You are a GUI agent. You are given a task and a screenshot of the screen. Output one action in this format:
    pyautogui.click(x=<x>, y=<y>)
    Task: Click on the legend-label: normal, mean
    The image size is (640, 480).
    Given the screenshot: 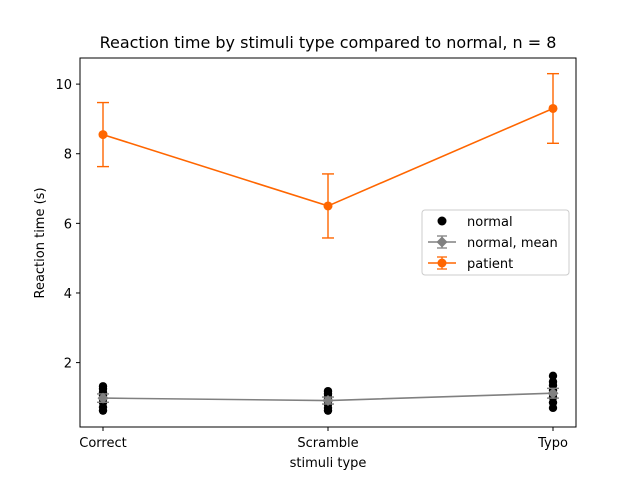 What is the action you would take?
    pyautogui.click(x=512, y=243)
    